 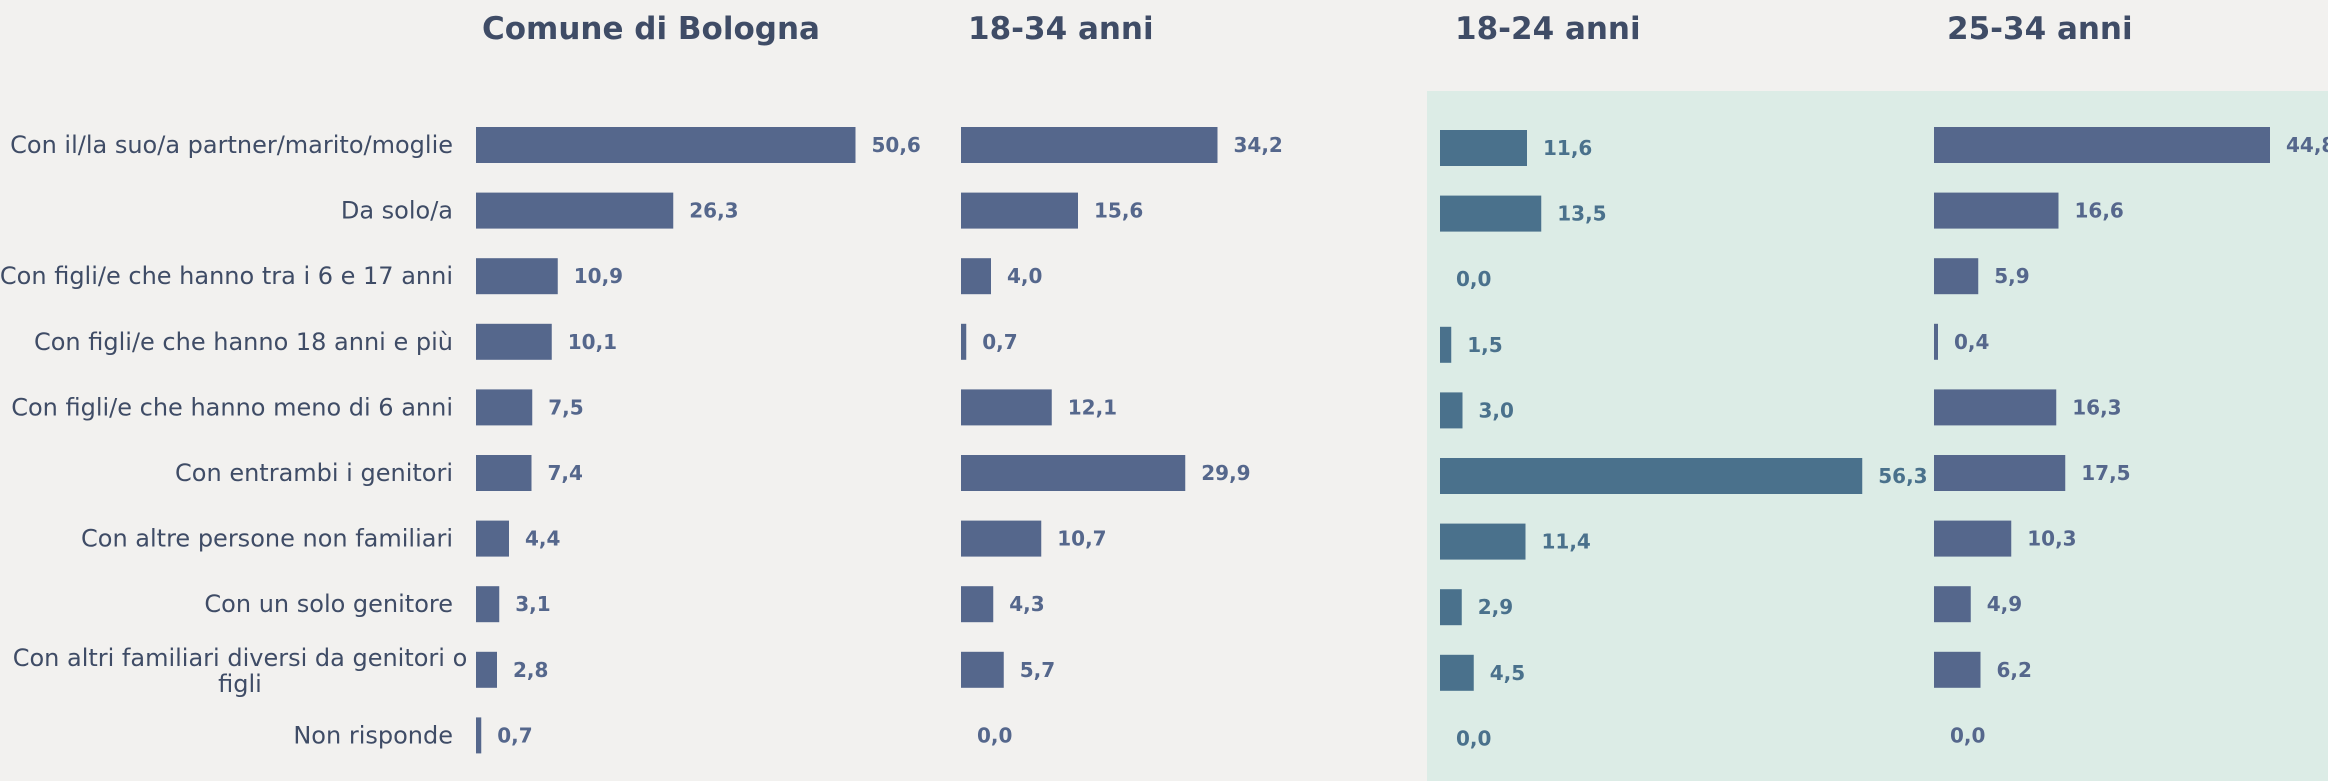 What do you see at coordinates (1024, 276) in the screenshot?
I see `value-label: 4,0` at bounding box center [1024, 276].